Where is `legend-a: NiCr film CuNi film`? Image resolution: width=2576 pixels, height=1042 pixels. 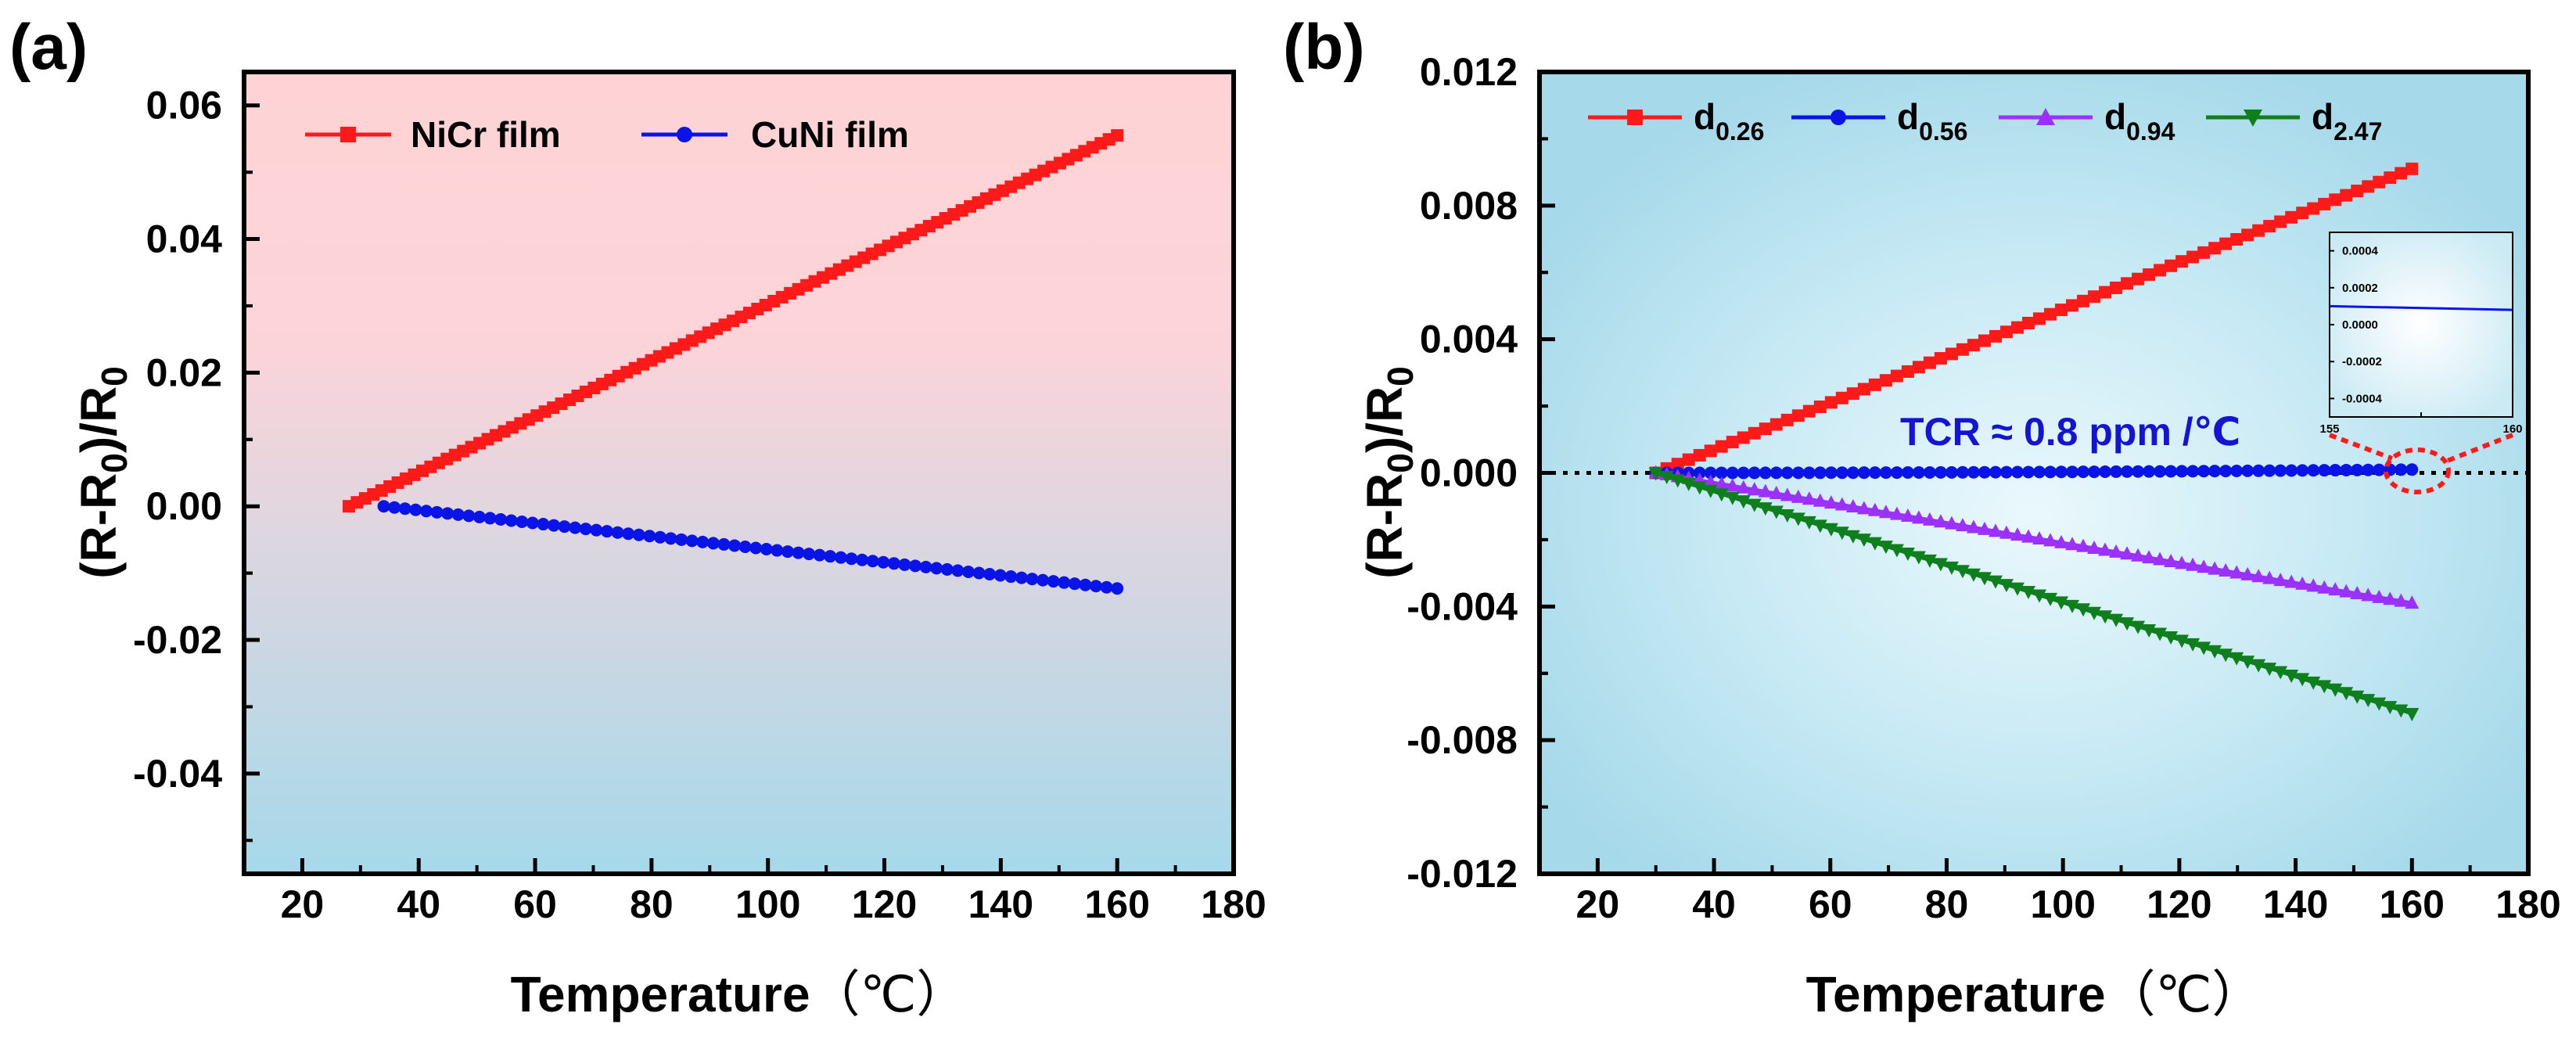 legend-a: NiCr film CuNi film is located at coordinates (607, 134).